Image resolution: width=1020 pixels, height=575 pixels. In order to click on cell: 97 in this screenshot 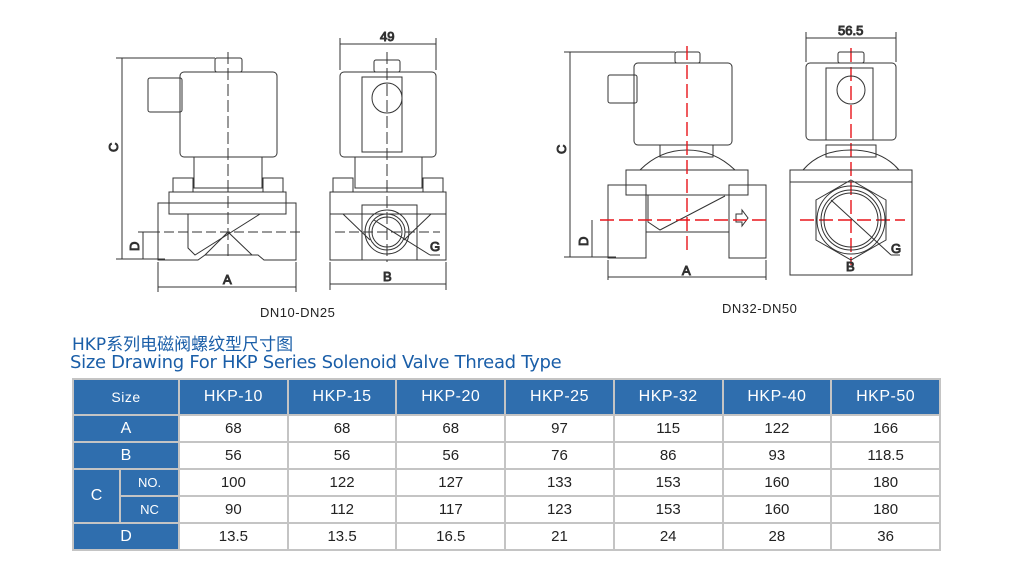, I will do `click(559, 428)`.